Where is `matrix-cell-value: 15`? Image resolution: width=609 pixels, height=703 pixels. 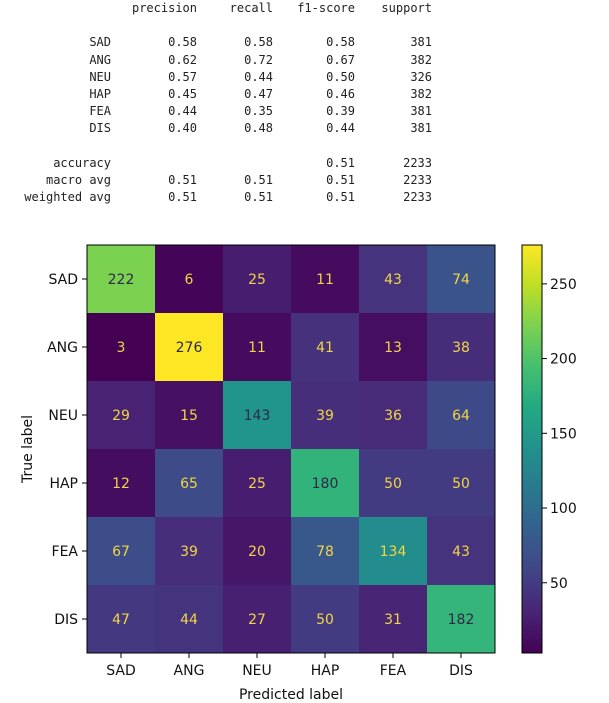 matrix-cell-value: 15 is located at coordinates (189, 416).